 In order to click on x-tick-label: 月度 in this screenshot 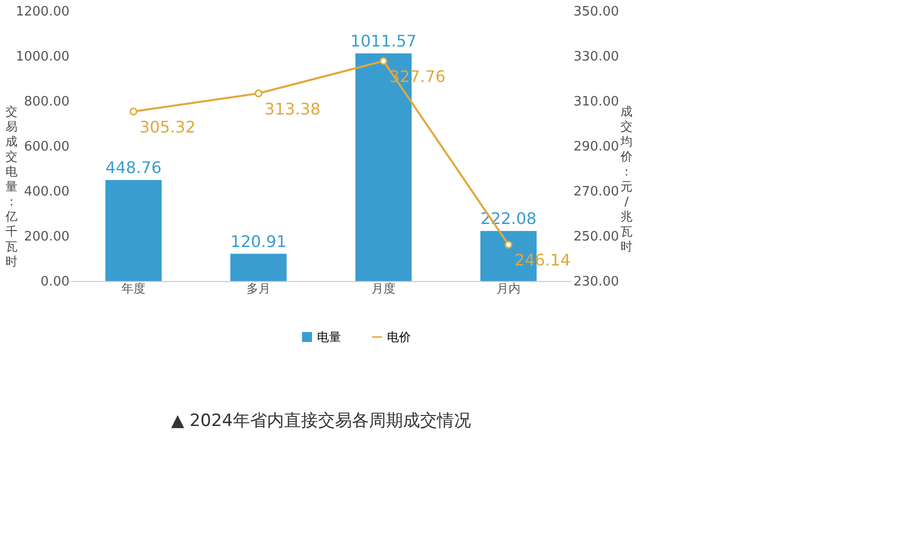, I will do `click(384, 289)`.